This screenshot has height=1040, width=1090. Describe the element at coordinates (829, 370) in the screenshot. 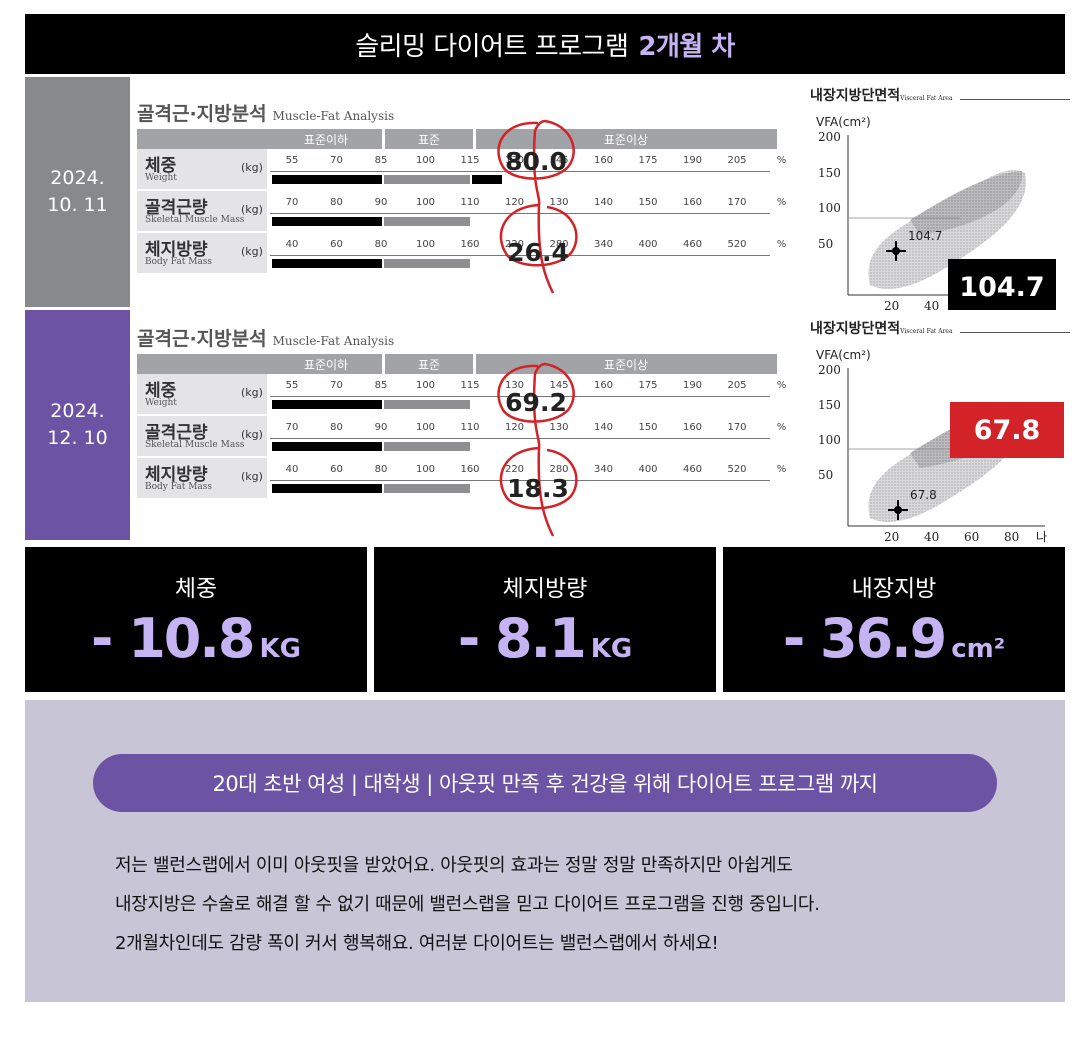

I see `vfa-ytick: 200` at that location.